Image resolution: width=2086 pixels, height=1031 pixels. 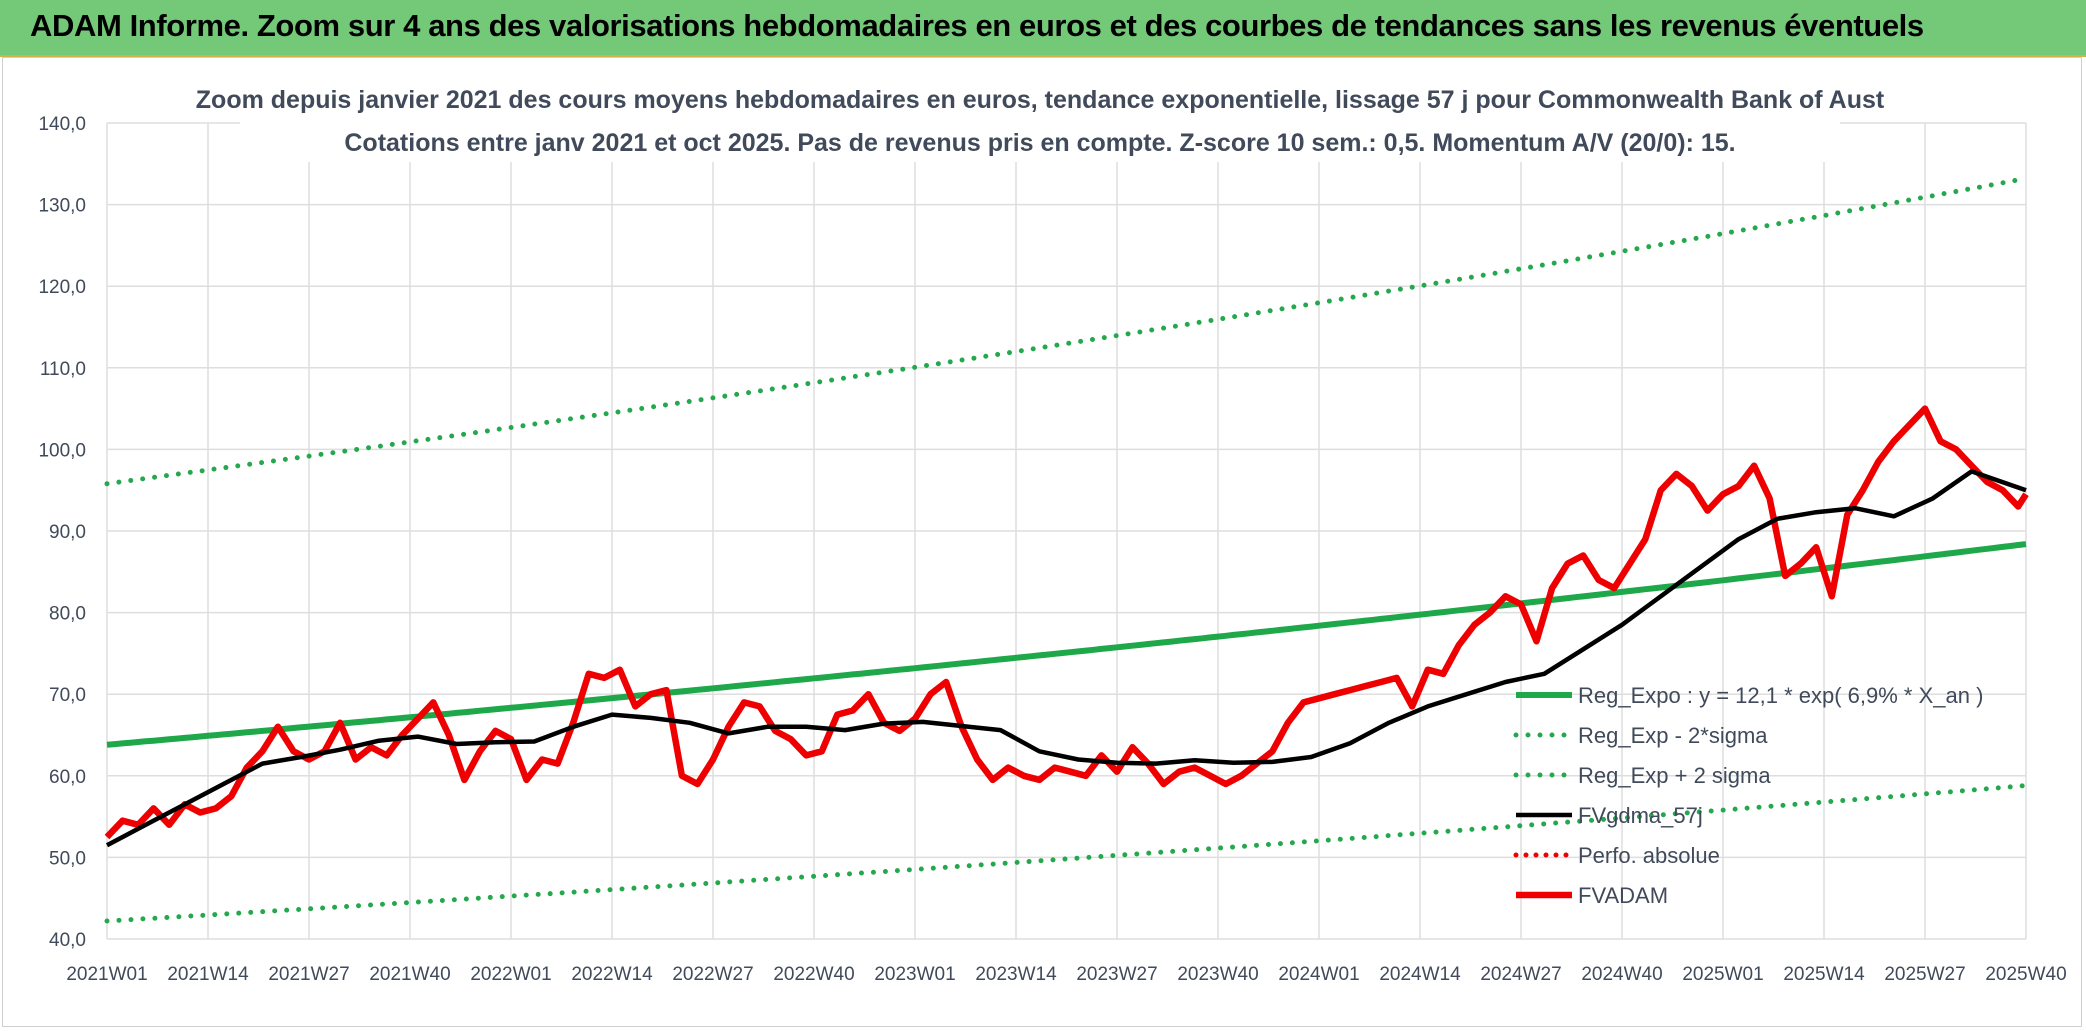 What do you see at coordinates (1420, 974) in the screenshot?
I see `x-tick-label: 2024W14` at bounding box center [1420, 974].